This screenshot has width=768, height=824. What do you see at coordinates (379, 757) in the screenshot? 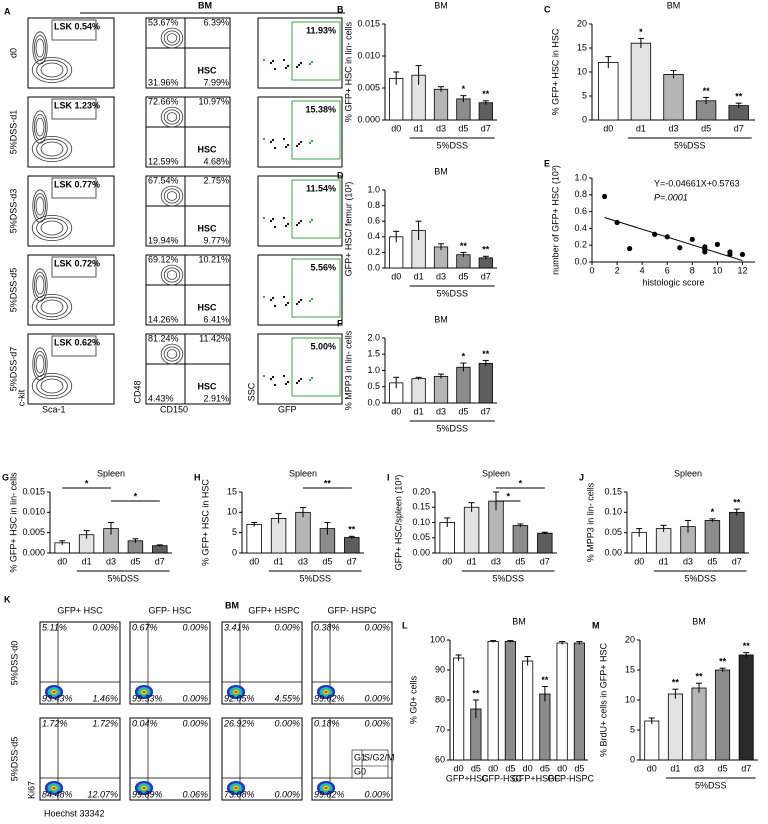
I see `legend-label: S/G2/M` at bounding box center [379, 757].